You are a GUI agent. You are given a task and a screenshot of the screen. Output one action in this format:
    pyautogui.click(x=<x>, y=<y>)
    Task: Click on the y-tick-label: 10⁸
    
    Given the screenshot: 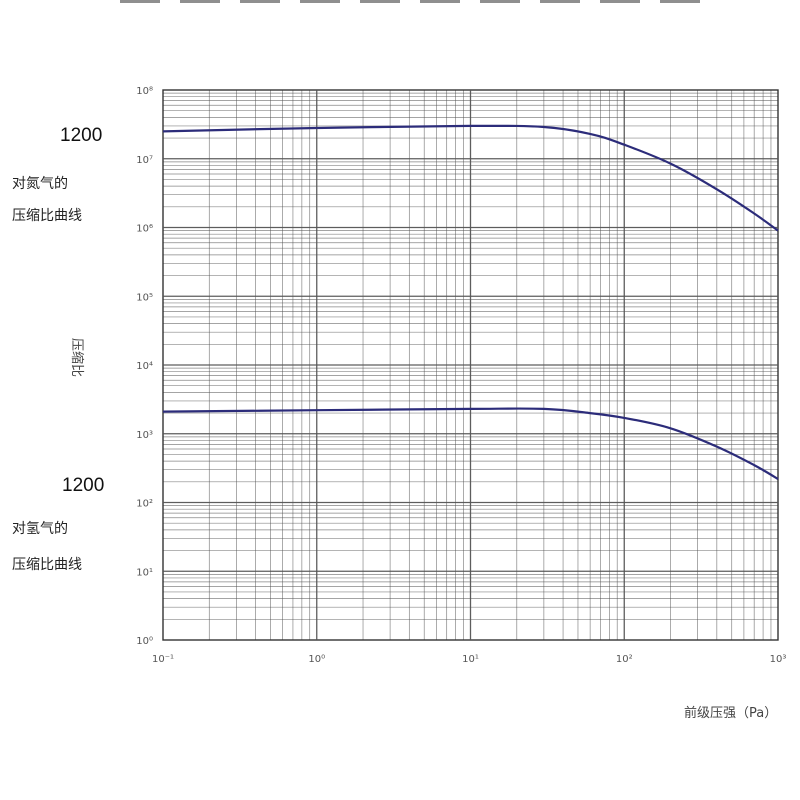 What is the action you would take?
    pyautogui.click(x=144, y=91)
    